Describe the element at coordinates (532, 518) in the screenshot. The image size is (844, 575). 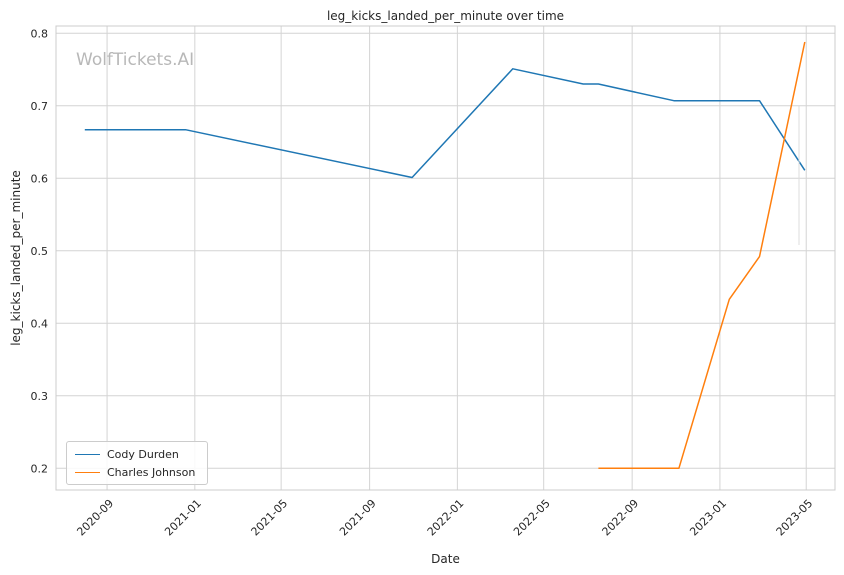
I see `x-tick-label: 2022-05` at that location.